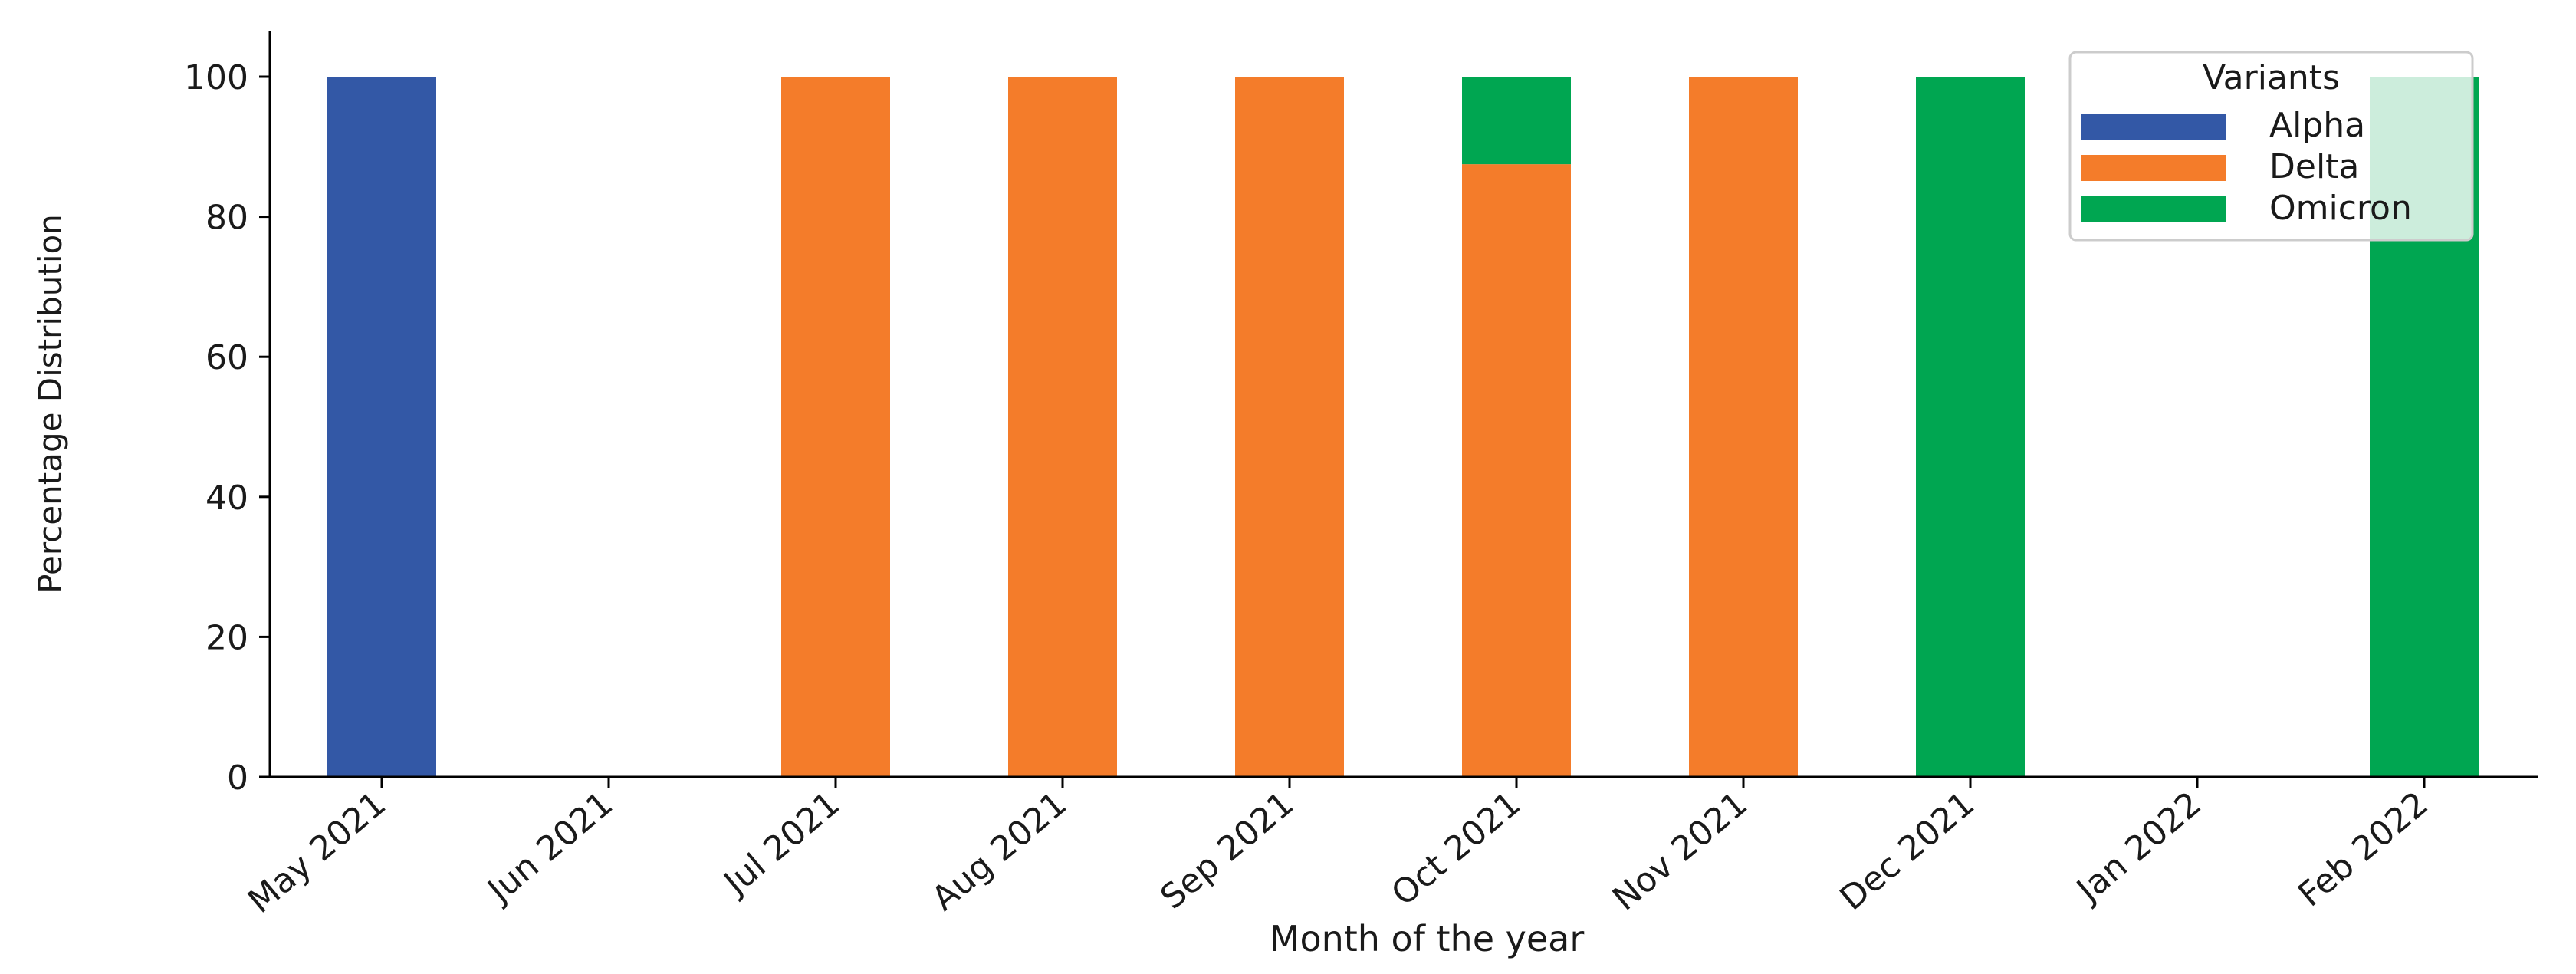 The width and height of the screenshot is (2576, 974). I want to click on legend-box, so click(2271, 146).